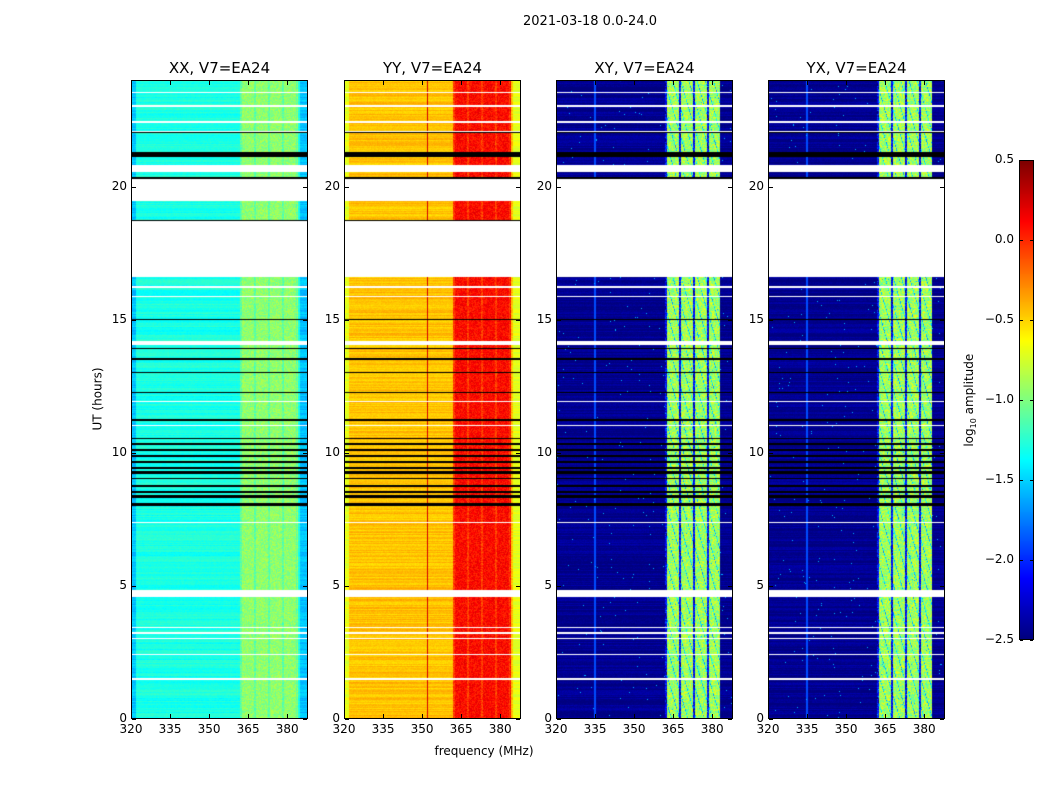 Image resolution: width=1050 pixels, height=800 pixels. What do you see at coordinates (219, 68) in the screenshot?
I see `panel-title: XX, V7=EA24` at bounding box center [219, 68].